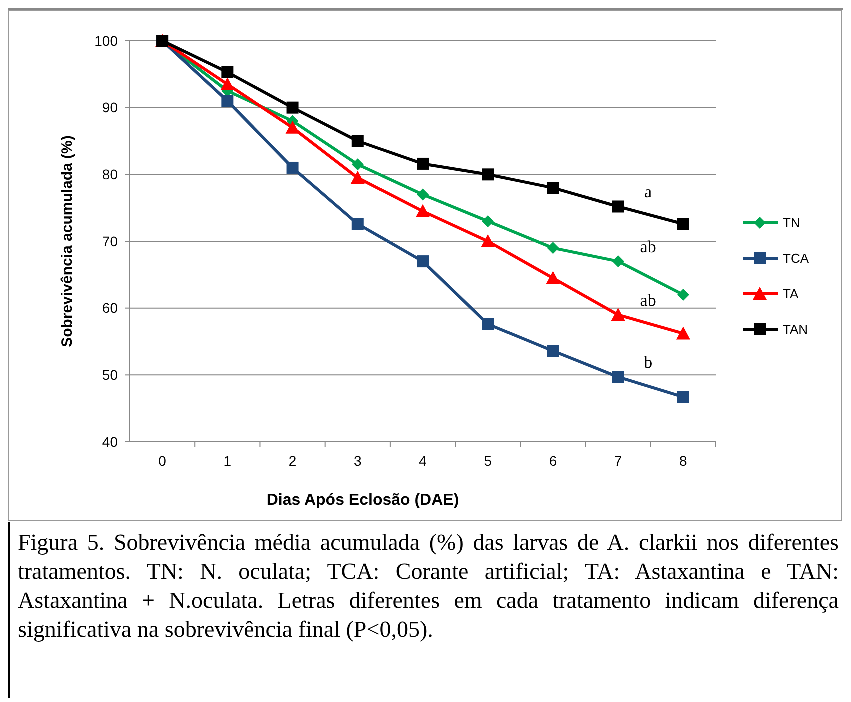 Image resolution: width=851 pixels, height=702 pixels. Describe the element at coordinates (162, 461) in the screenshot. I see `x-tick-label: 0` at that location.